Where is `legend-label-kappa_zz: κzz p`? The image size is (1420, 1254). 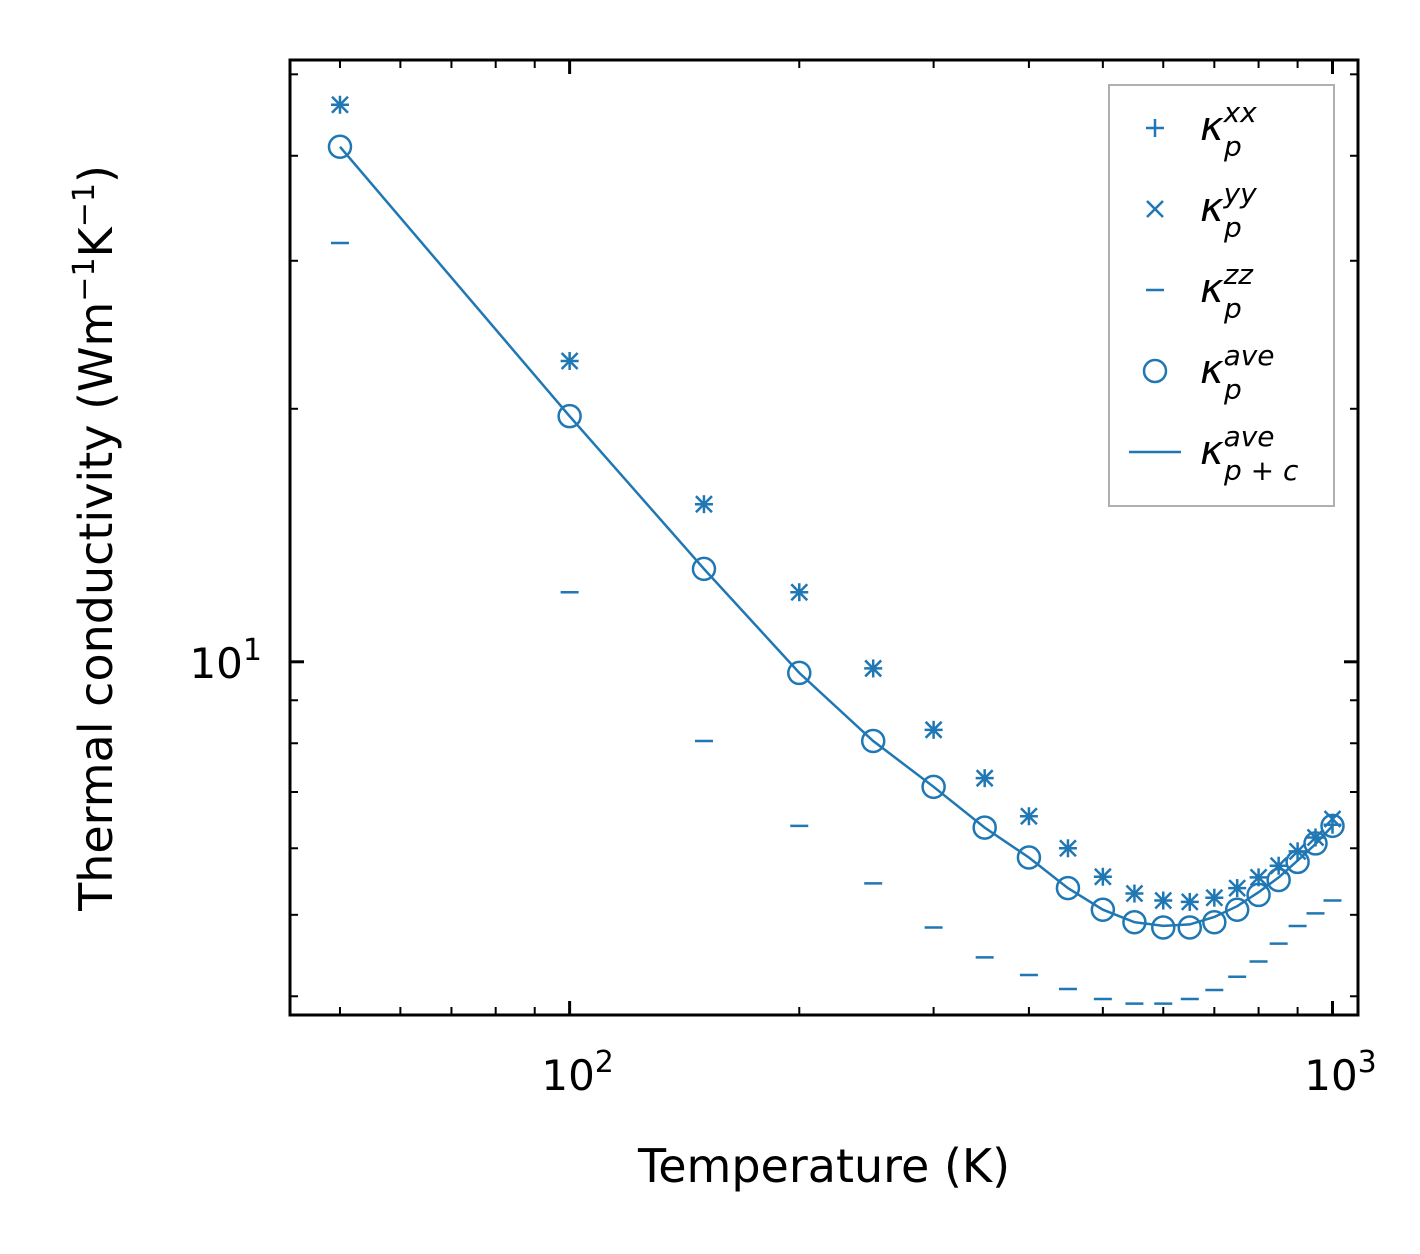
legend-label-kappa_zz: κzz p is located at coordinates (1227, 291).